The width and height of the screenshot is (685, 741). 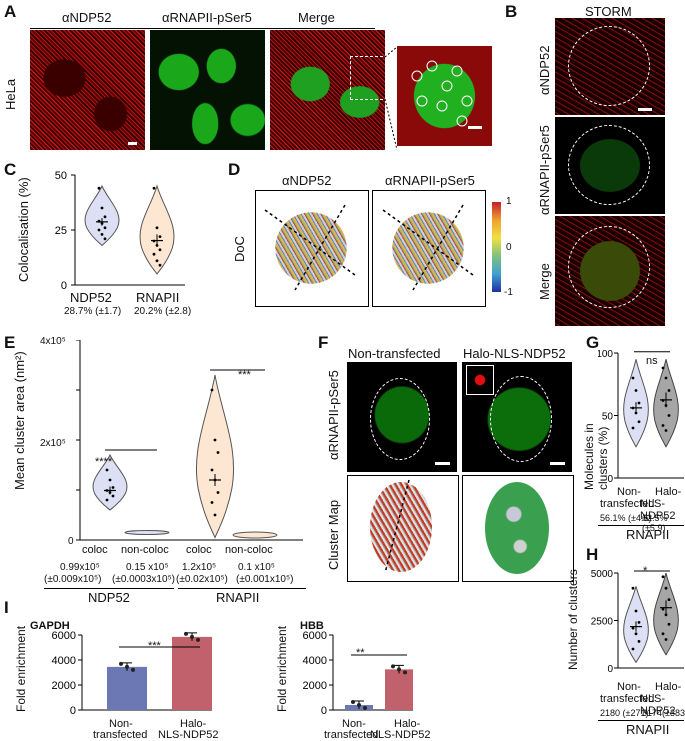 What do you see at coordinates (107, 500) in the screenshot?
I see `panel-e-g1-point` at bounding box center [107, 500].